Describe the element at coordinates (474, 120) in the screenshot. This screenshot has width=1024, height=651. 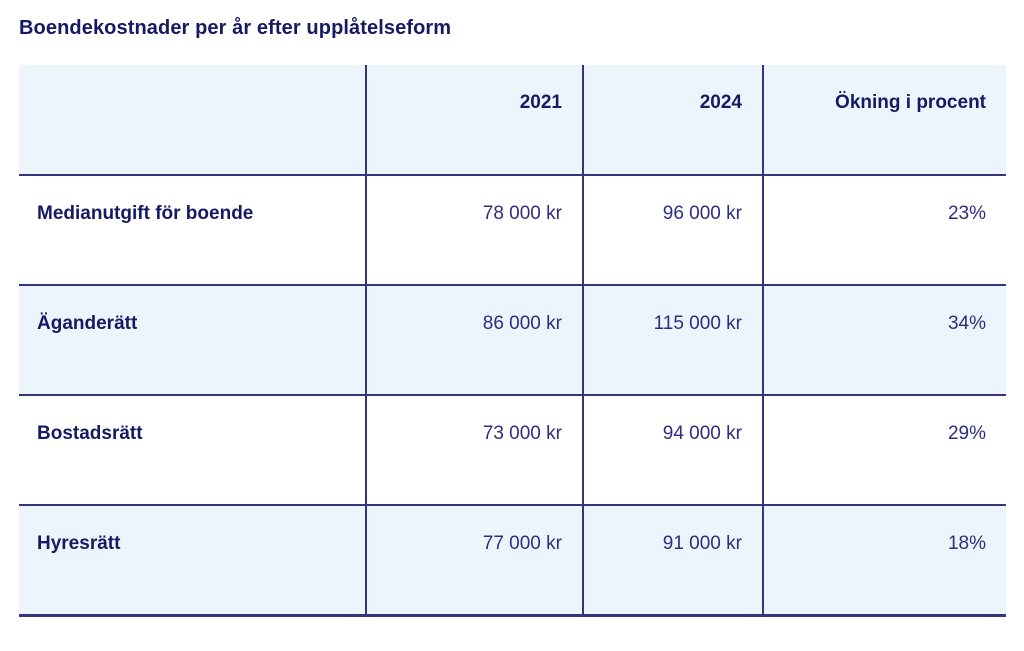
I see `header-col-2021: 2021` at that location.